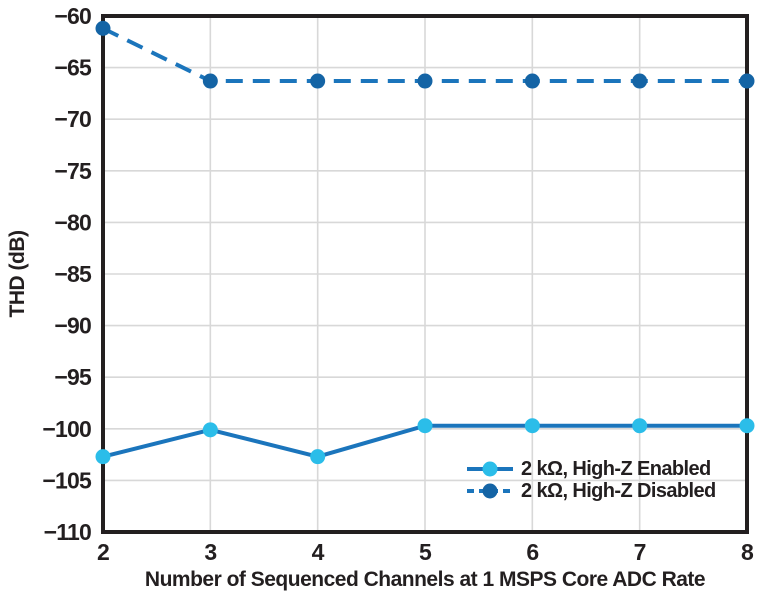  I want to click on legend-swatch-dashed-line-icon, so click(490, 491).